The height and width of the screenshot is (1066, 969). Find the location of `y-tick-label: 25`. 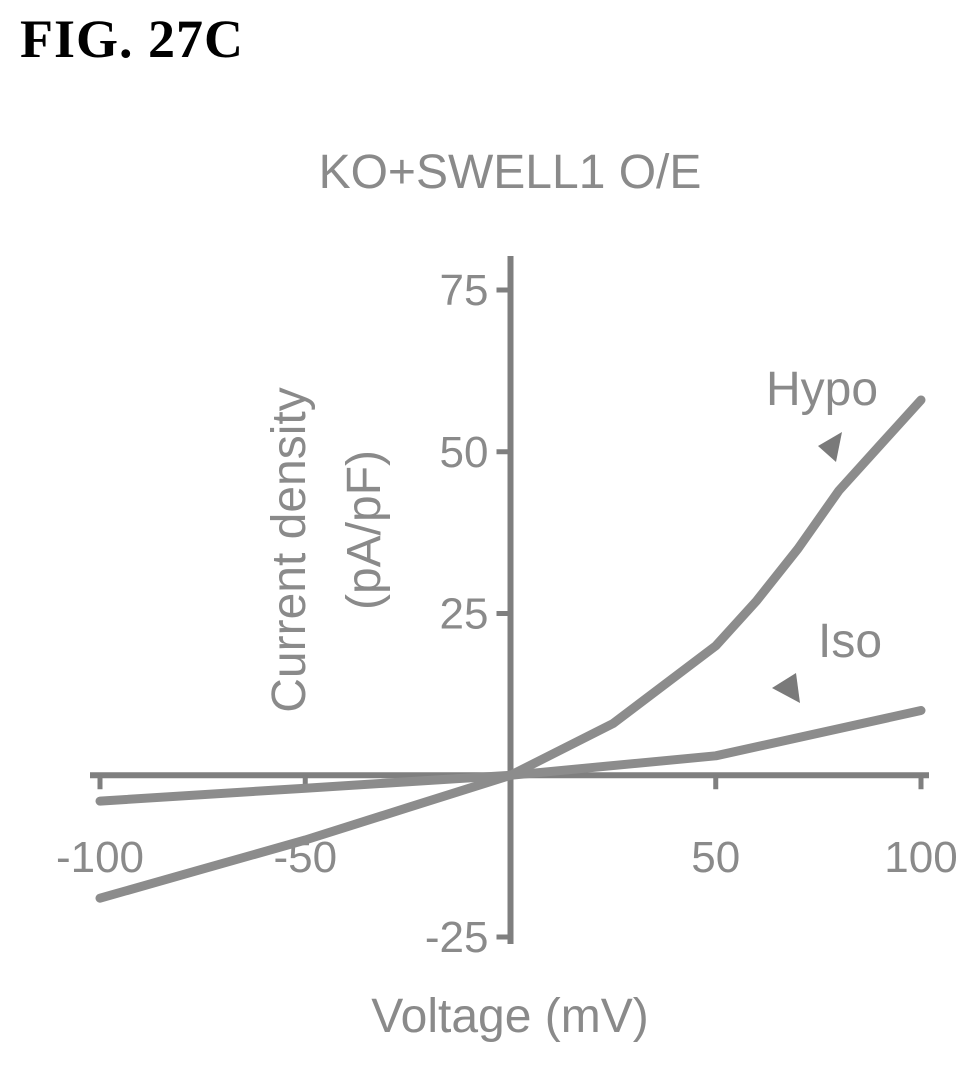

y-tick-label: 25 is located at coordinates (464, 614).